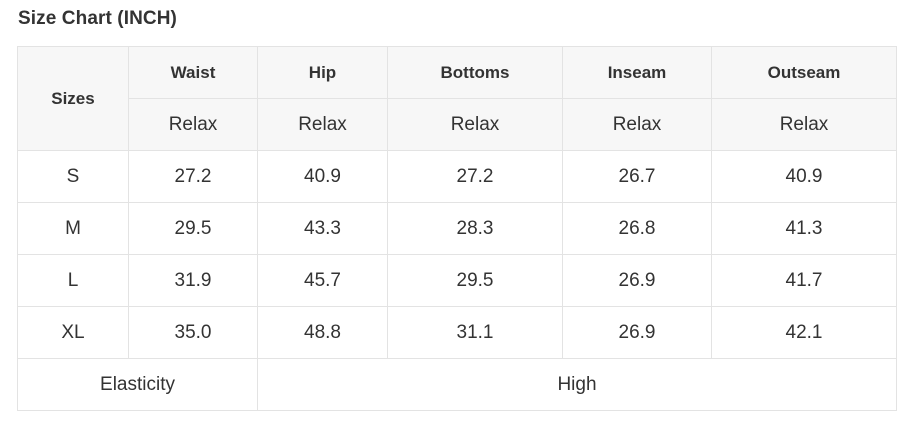 This screenshot has width=922, height=440. Describe the element at coordinates (804, 72) in the screenshot. I see `column-header-outseam: Outseam` at that location.